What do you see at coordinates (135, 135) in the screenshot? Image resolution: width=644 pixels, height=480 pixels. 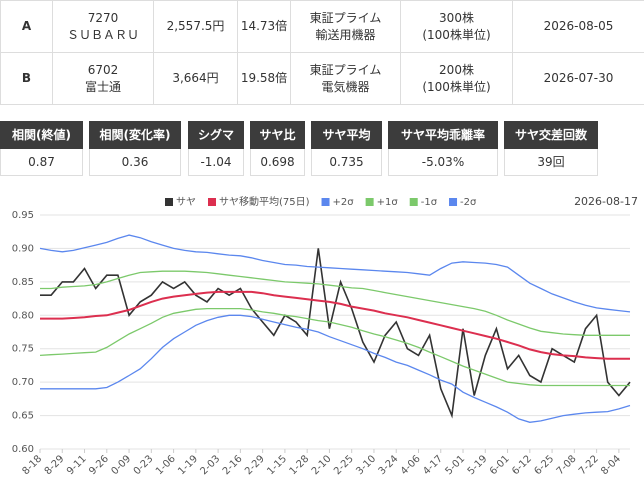 I see `stat-header: 相関(変化率)` at bounding box center [135, 135].